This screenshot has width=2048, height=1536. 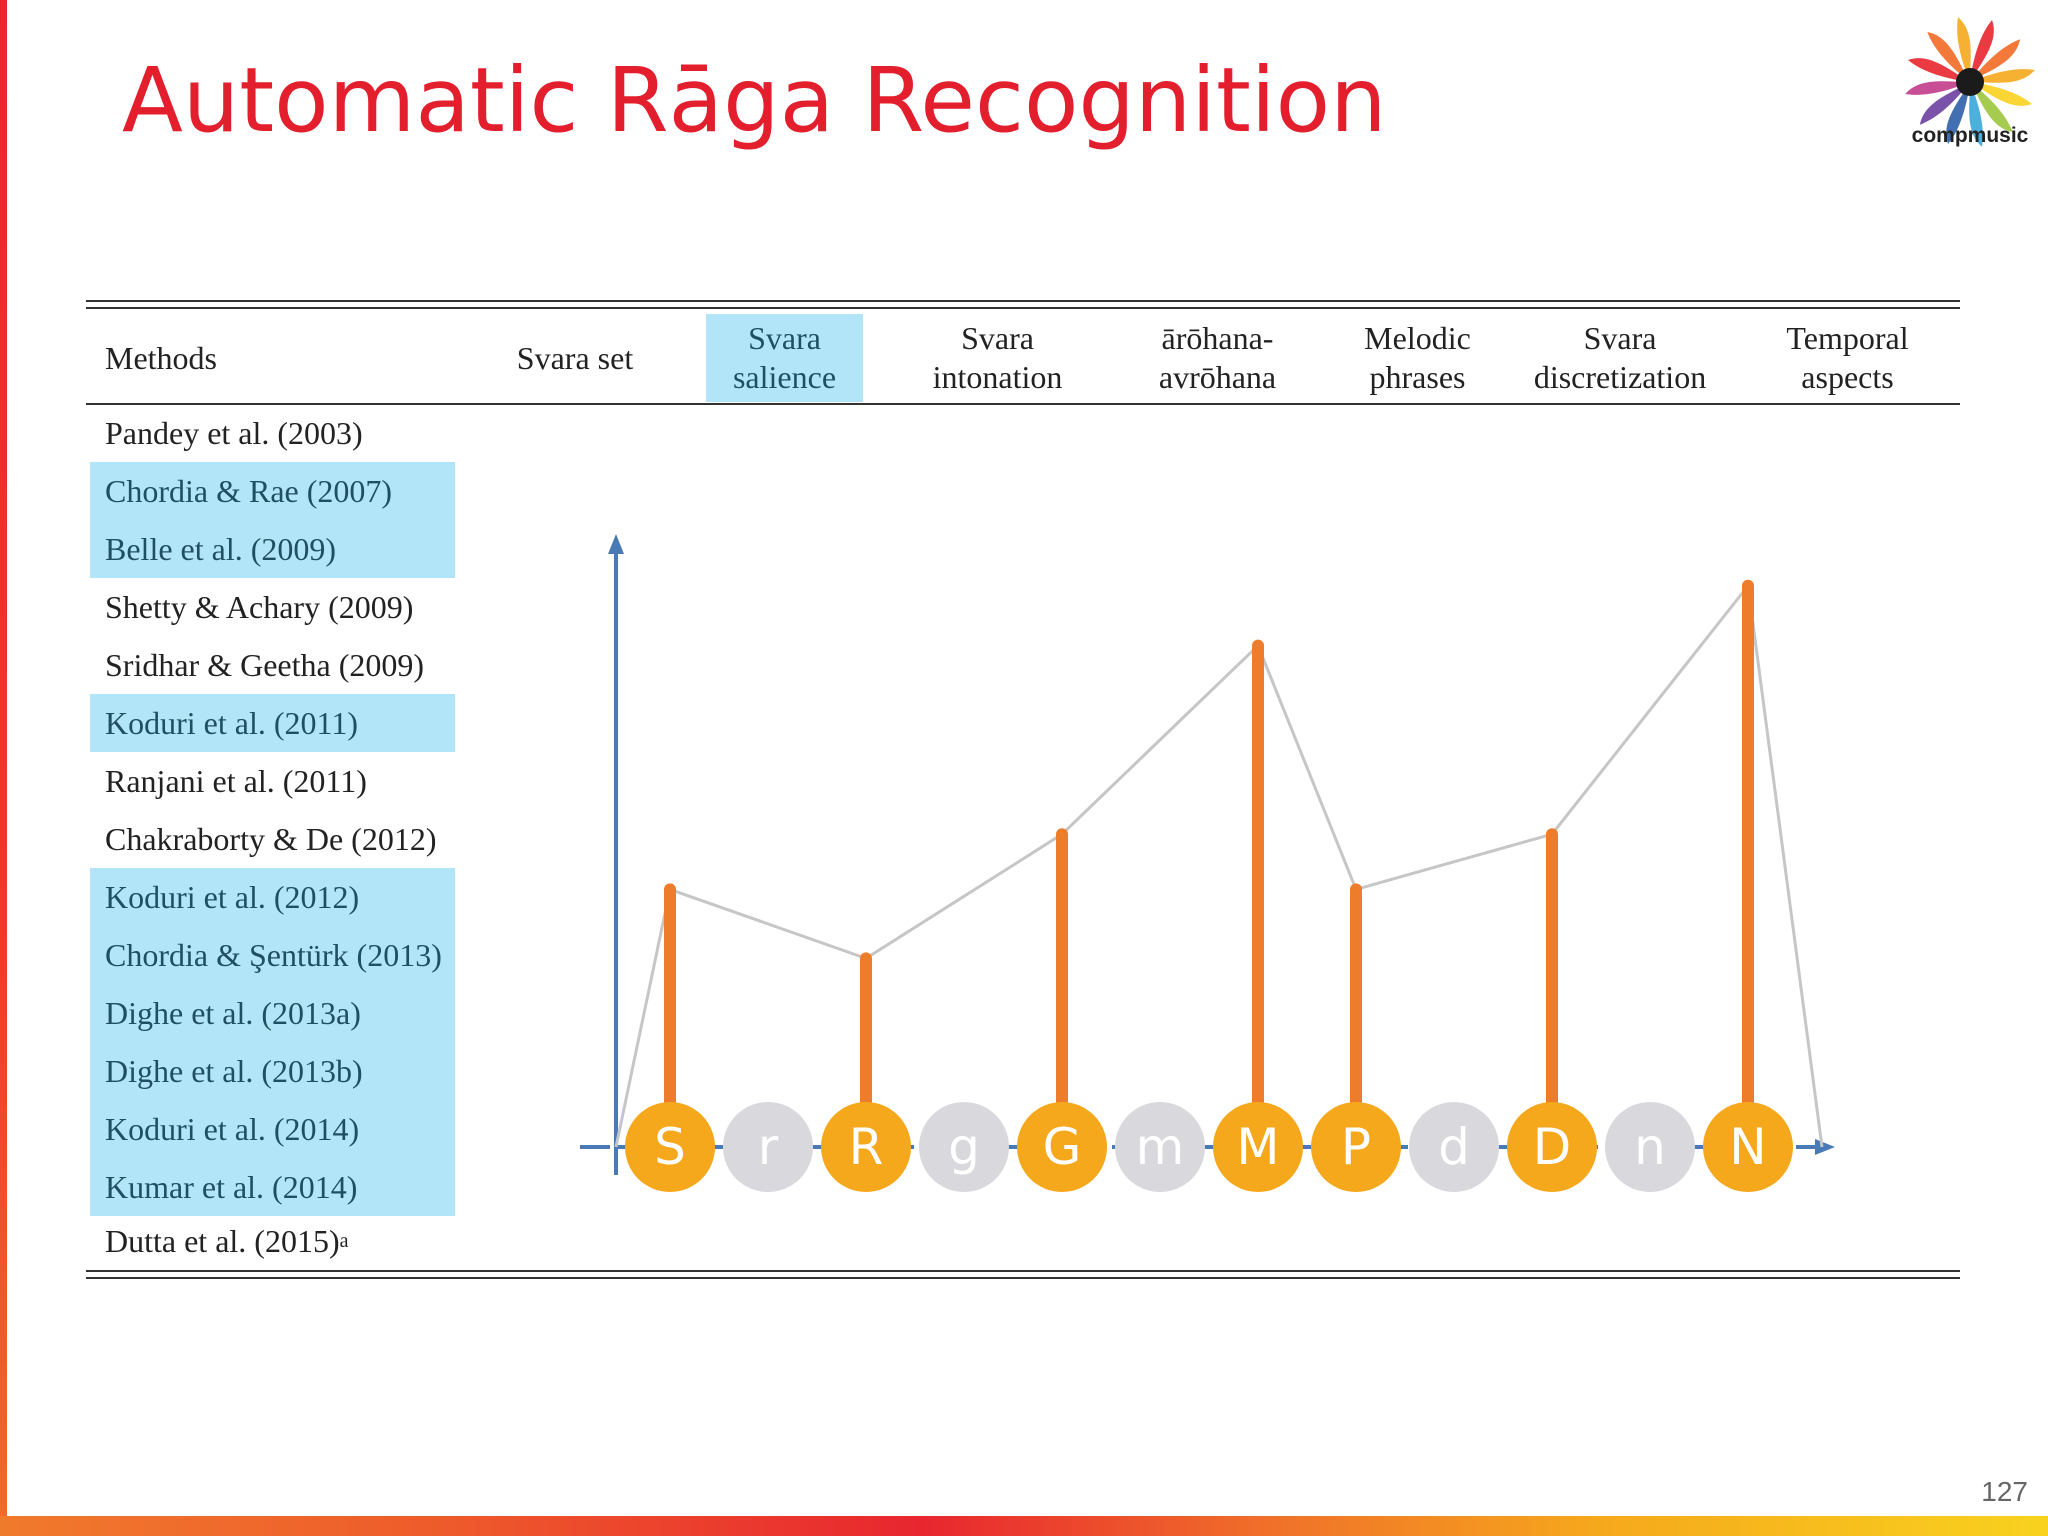 I want to click on method-footnote-mark: a, so click(x=344, y=1240).